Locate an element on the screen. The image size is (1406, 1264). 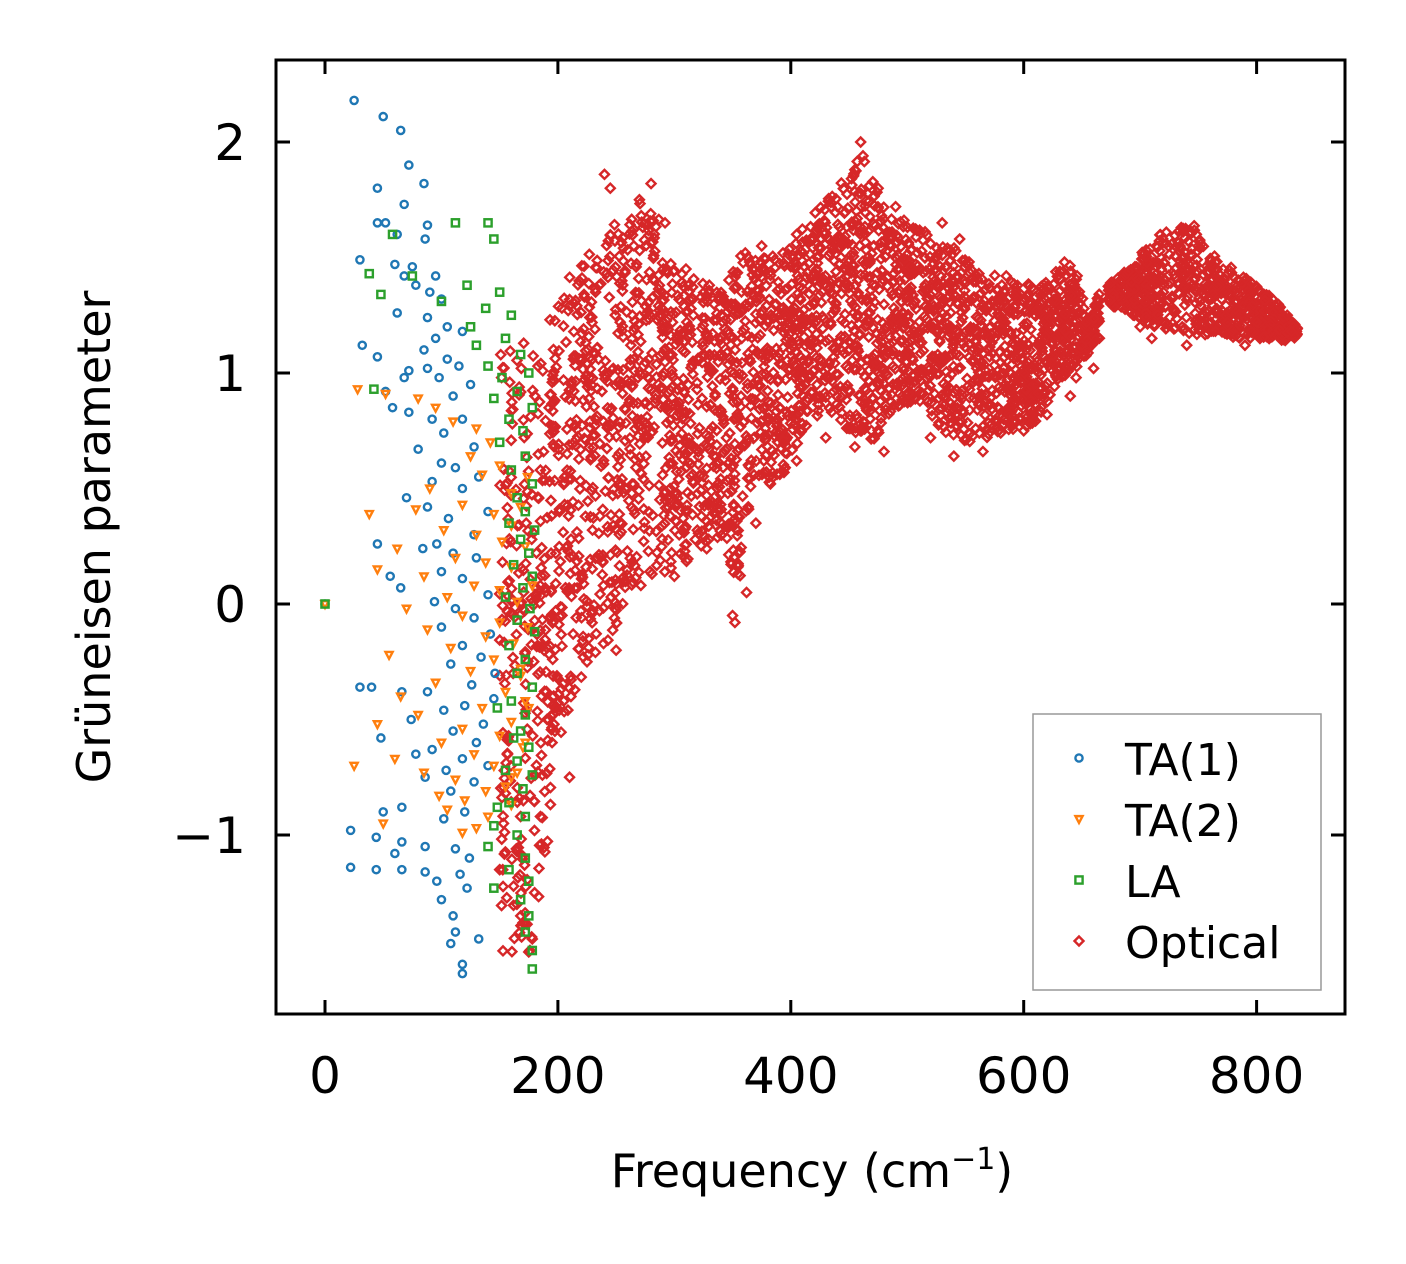
series-ta1 is located at coordinates (410, 537).